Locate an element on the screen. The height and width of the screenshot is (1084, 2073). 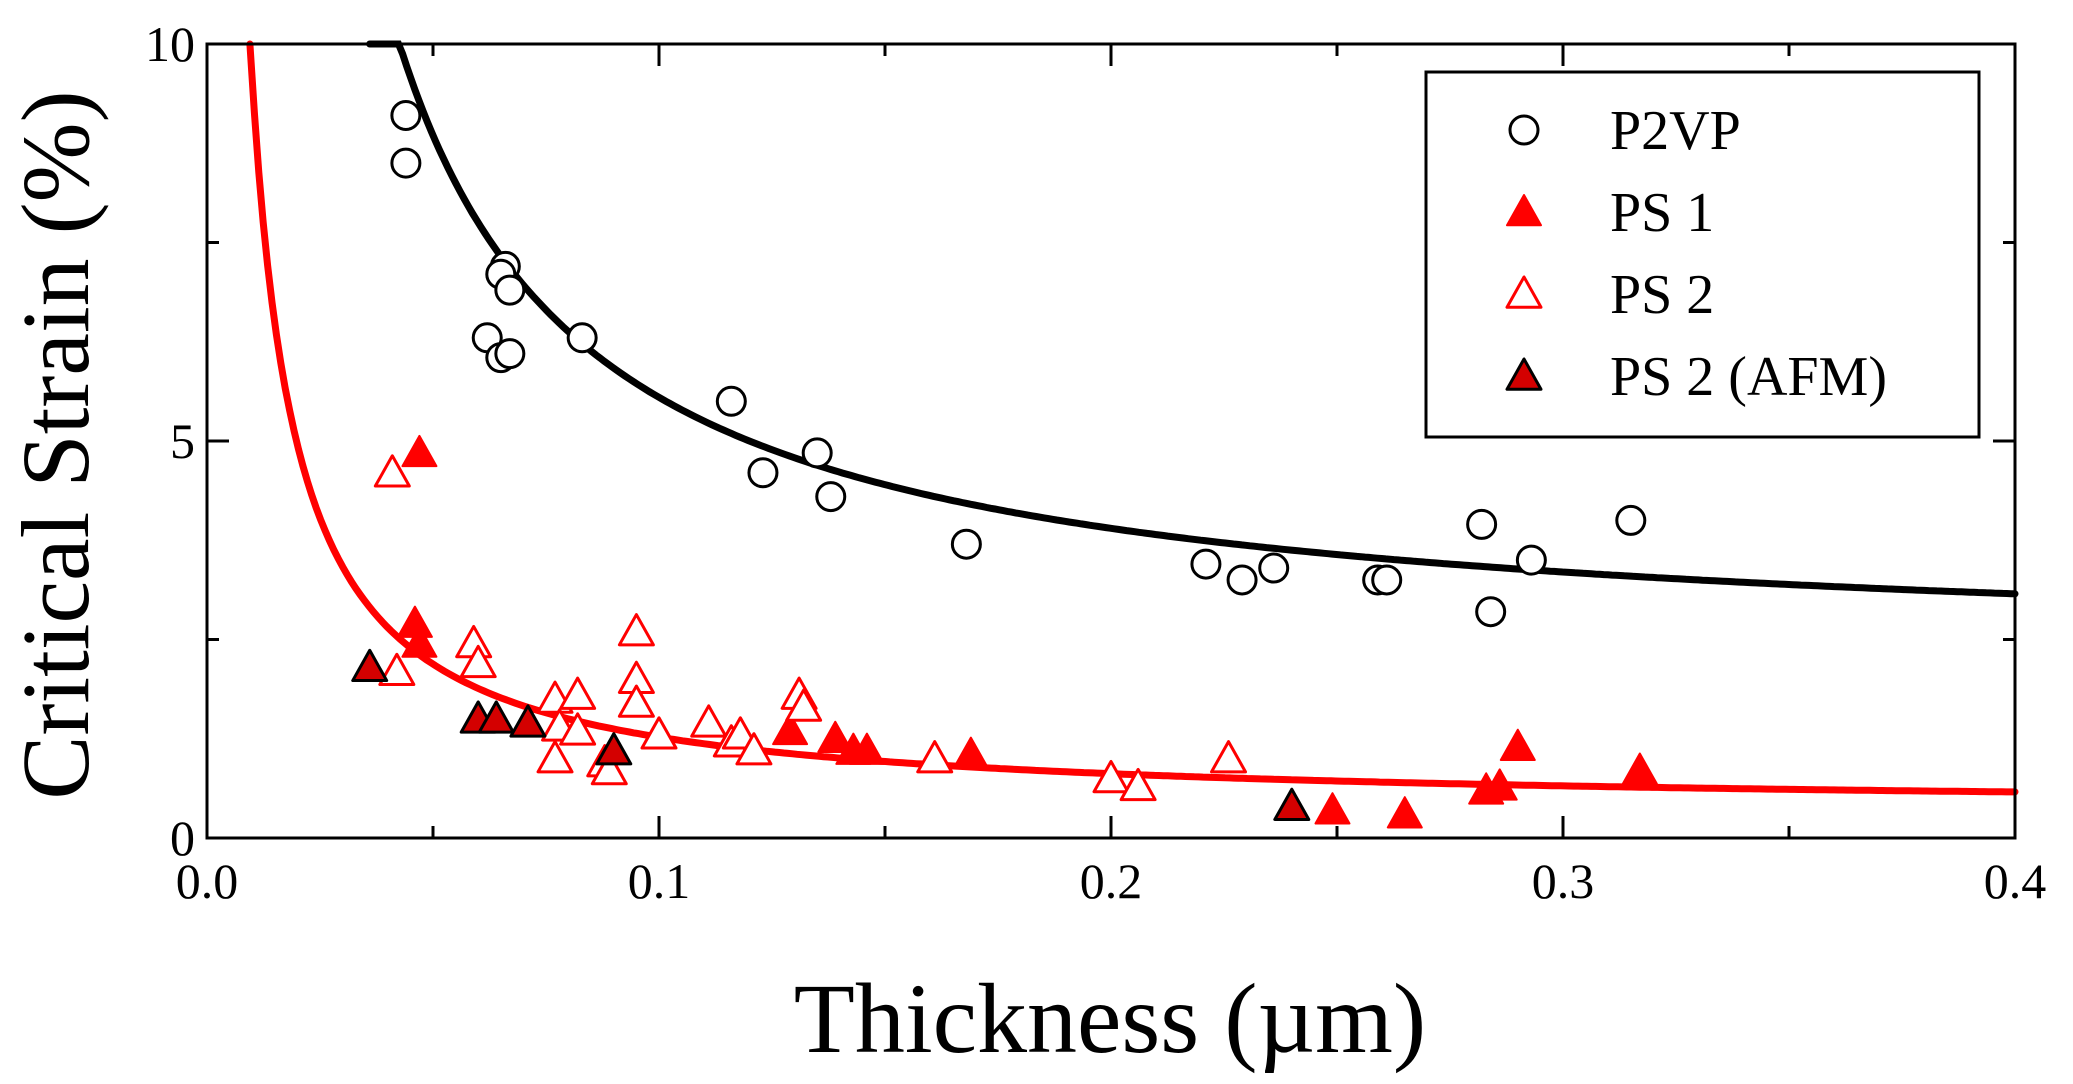
x-tick-label-2: 0.2 is located at coordinates (1111, 881).